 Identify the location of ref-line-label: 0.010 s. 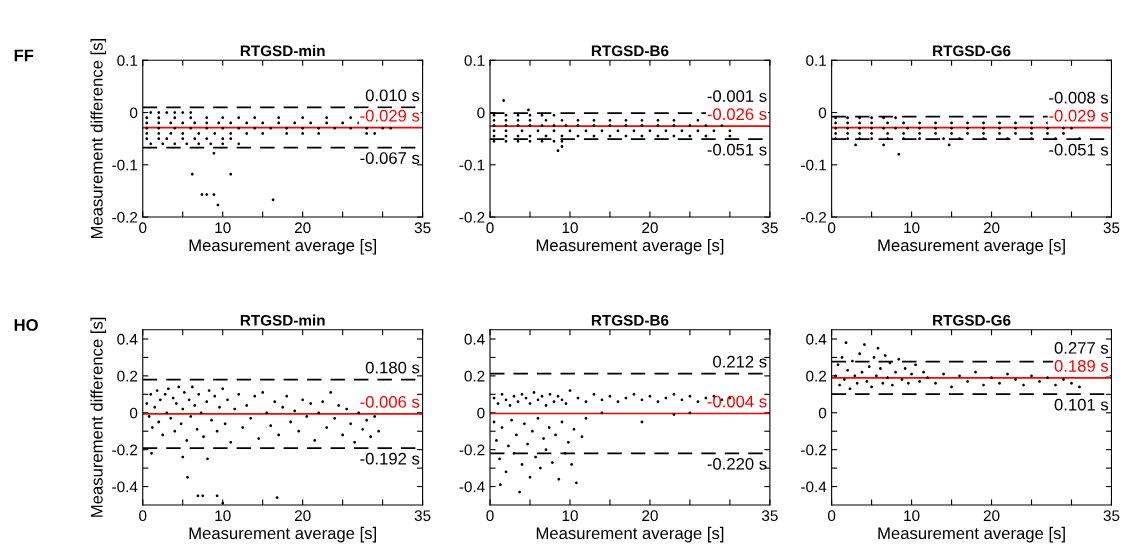
(392, 95).